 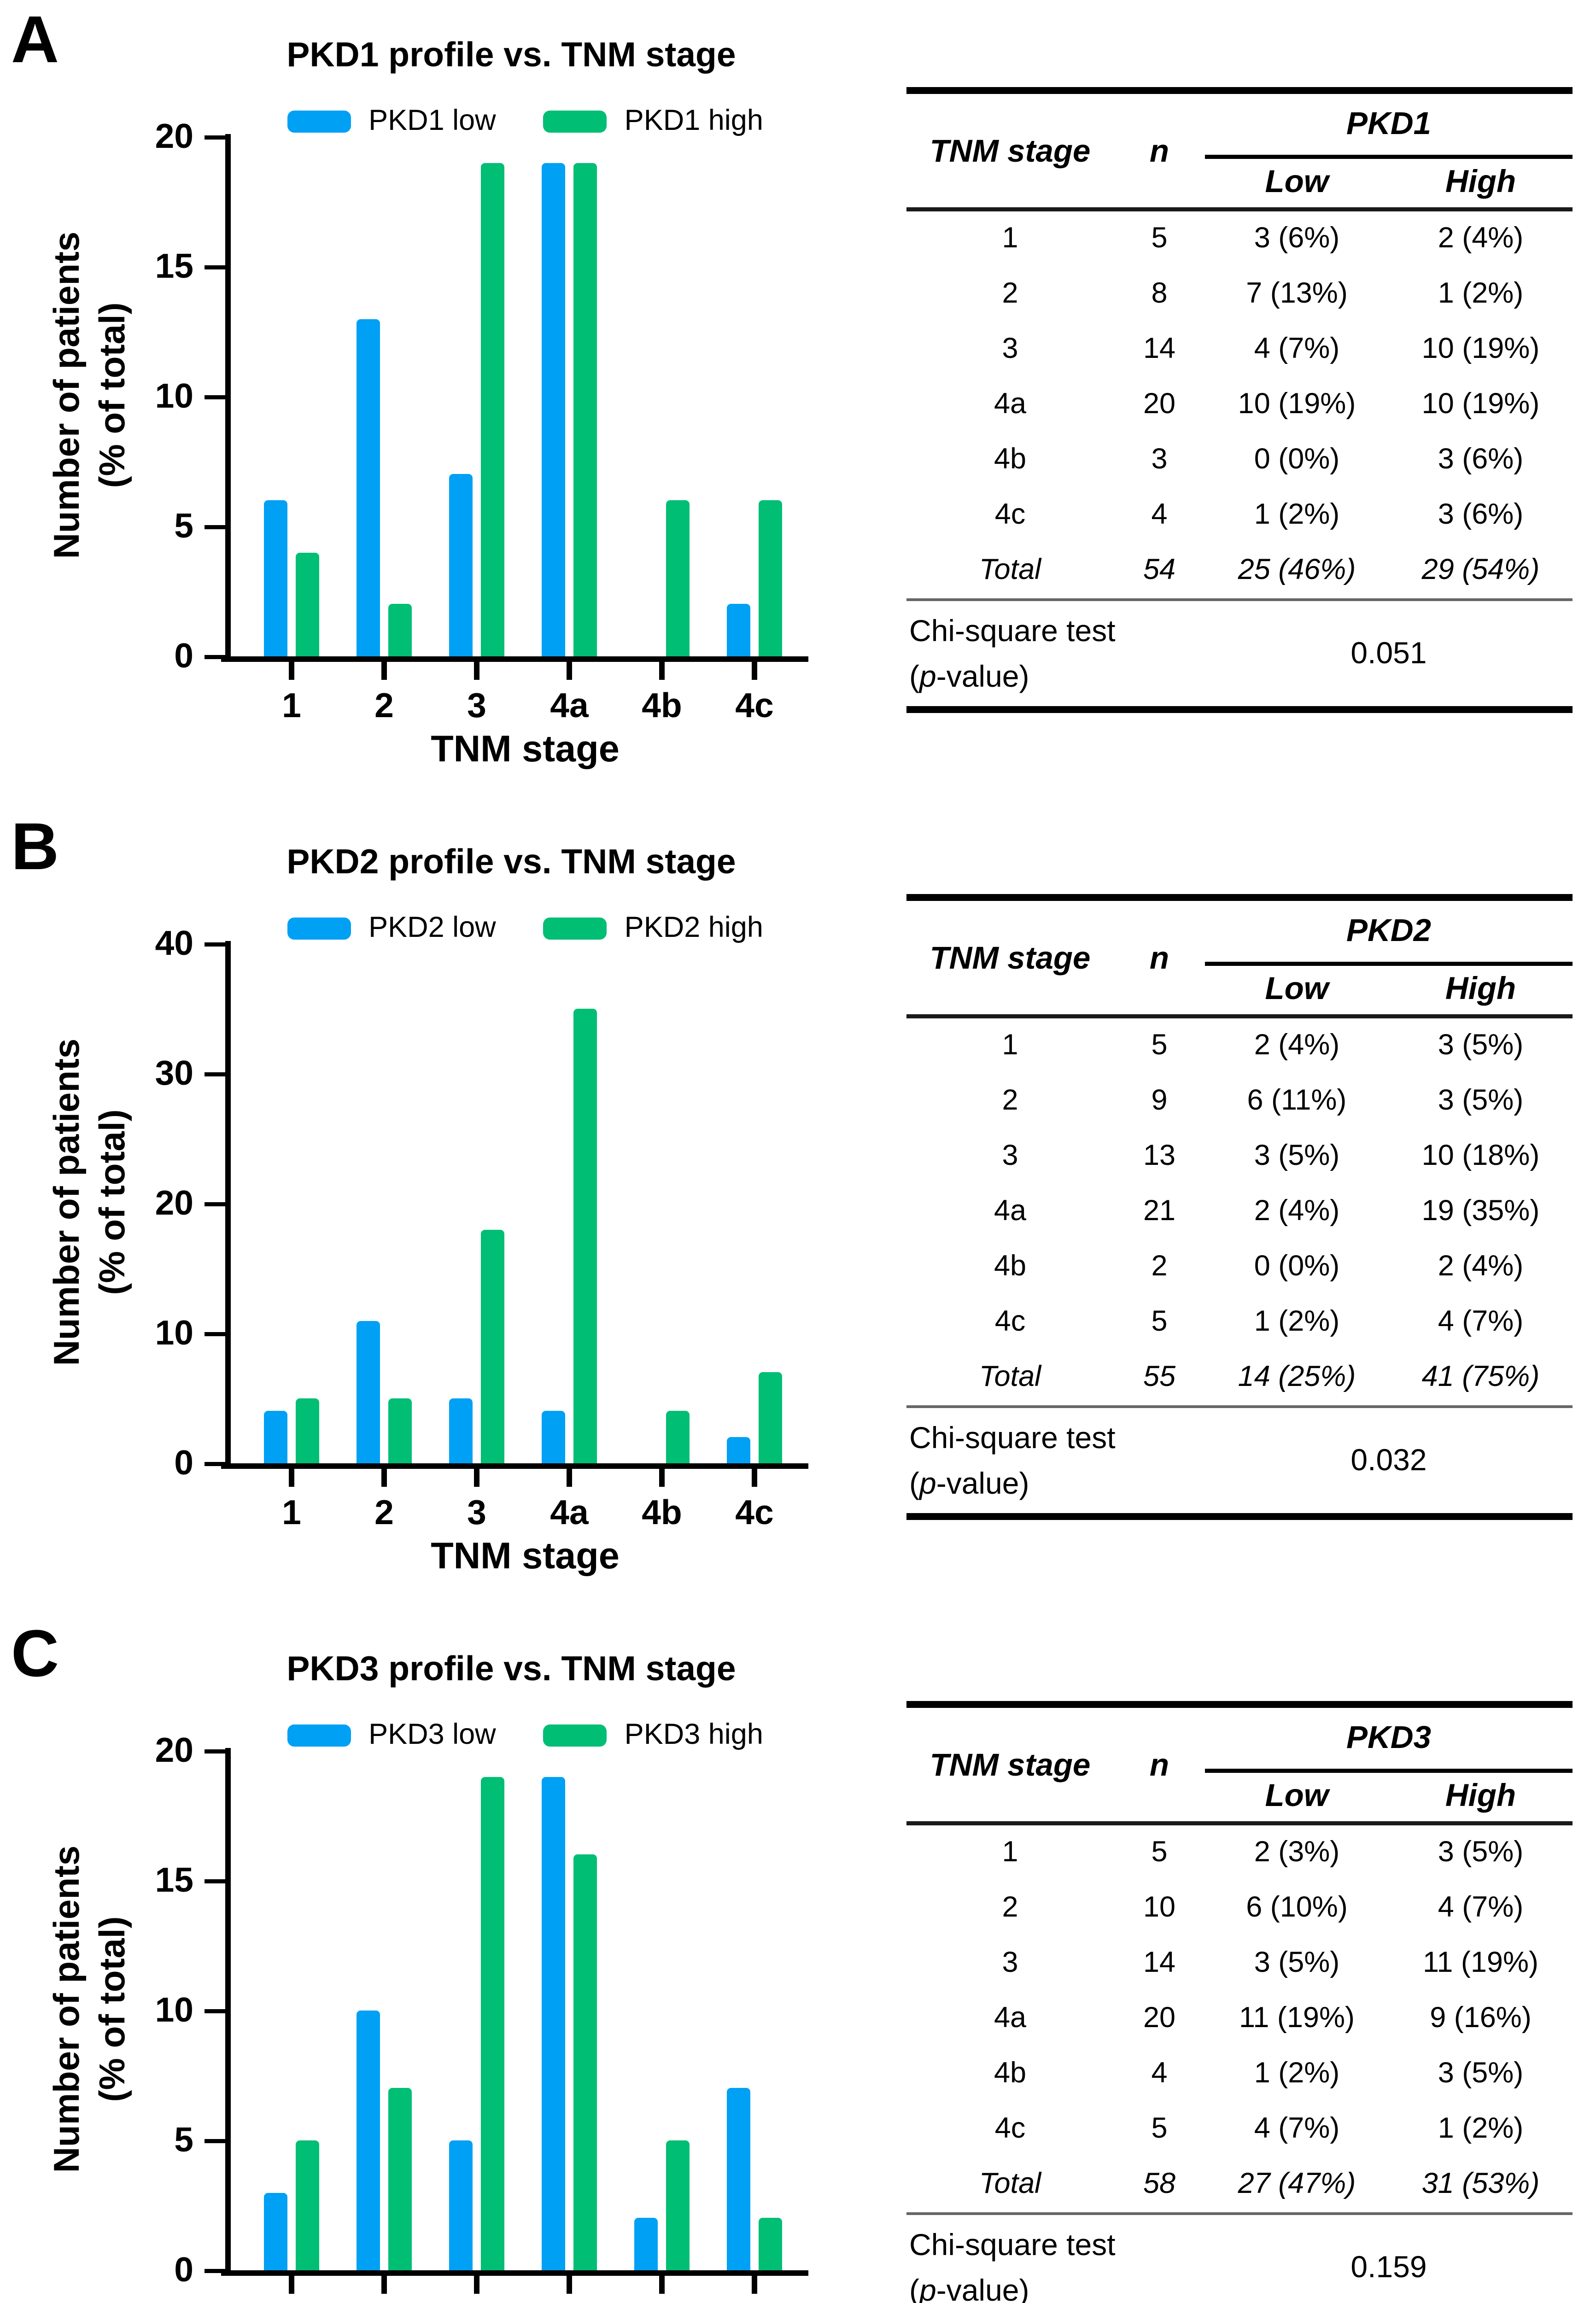 I want to click on x-tick-label: 2, so click(x=384, y=706).